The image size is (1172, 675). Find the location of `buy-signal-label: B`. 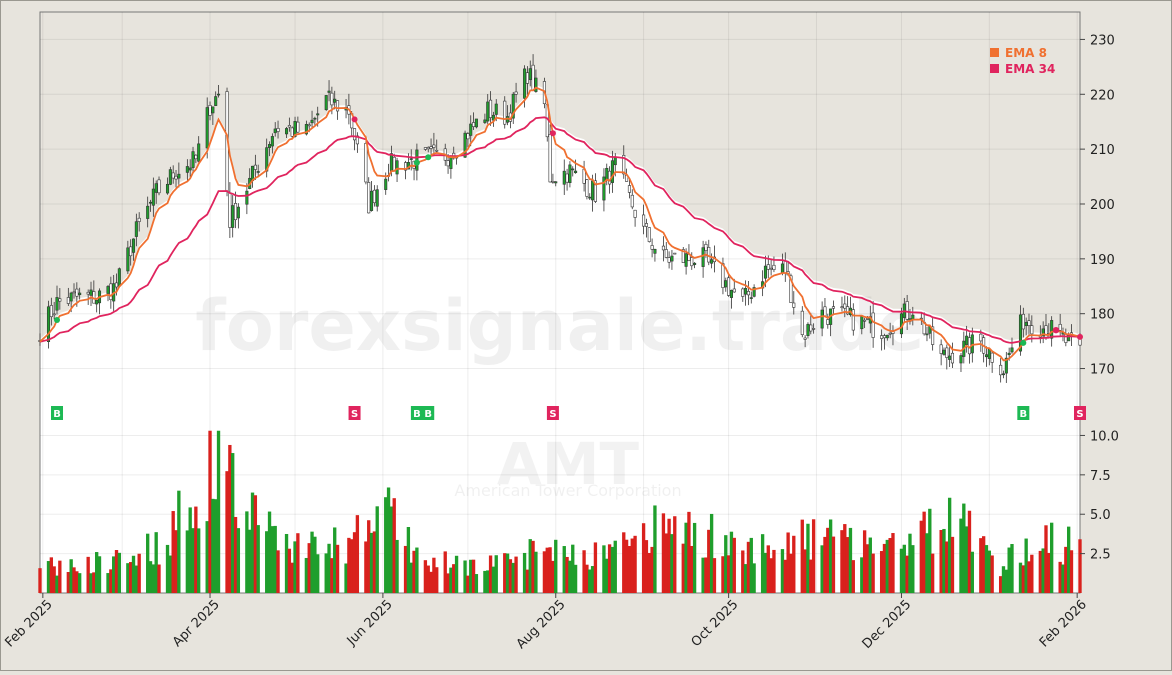

buy-signal-label: B is located at coordinates (57, 414).